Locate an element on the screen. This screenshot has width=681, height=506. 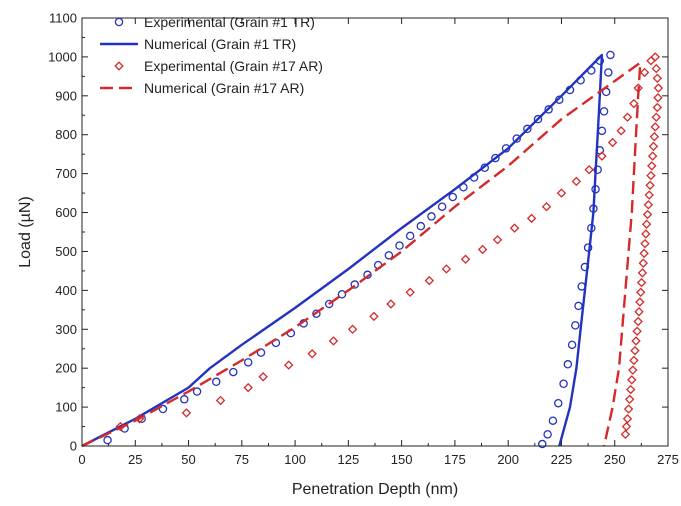
x-tick-label: 100 is located at coordinates (295, 459).